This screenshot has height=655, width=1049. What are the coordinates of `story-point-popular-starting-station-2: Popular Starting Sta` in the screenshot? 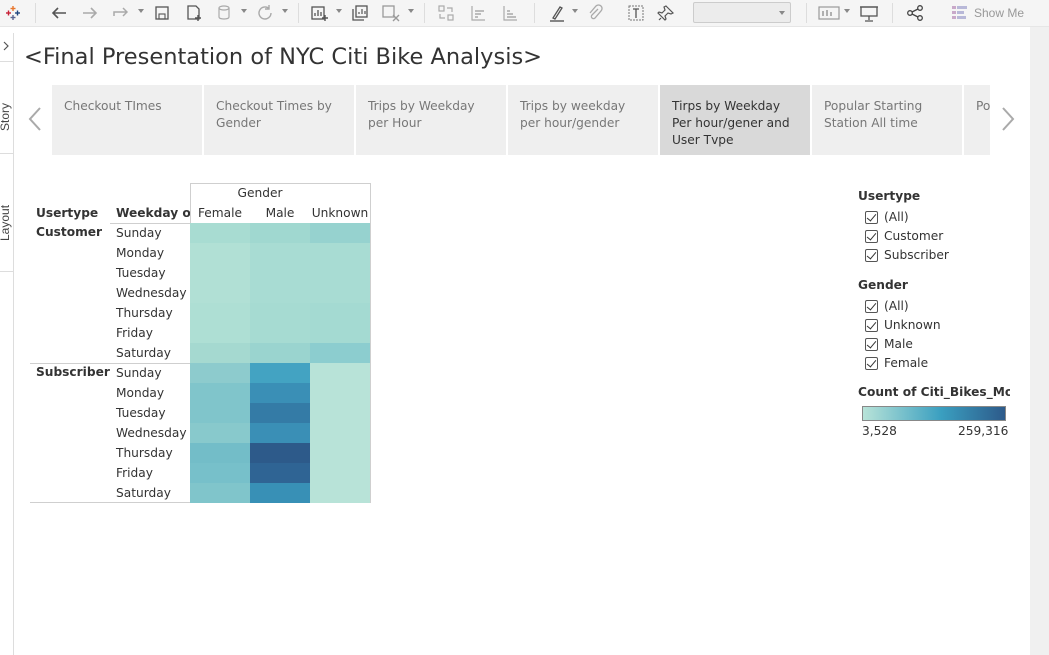 It's located at (977, 120).